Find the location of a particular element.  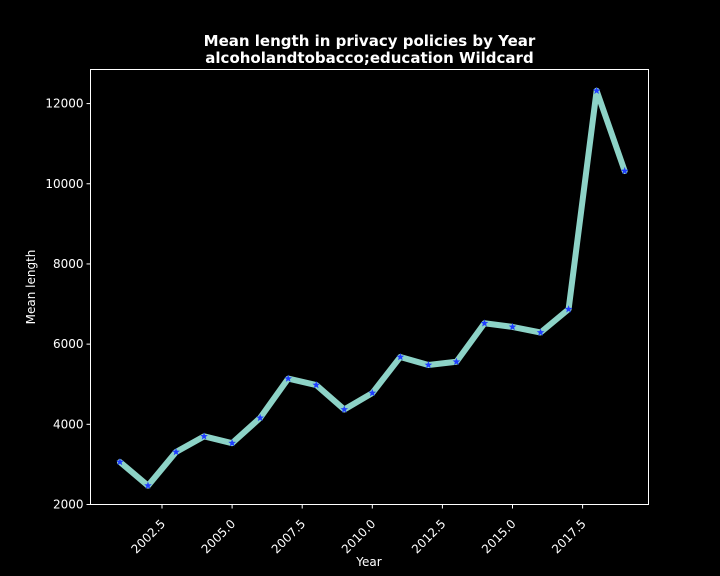

x-tick-label: 2002.5 is located at coordinates (149, 537).